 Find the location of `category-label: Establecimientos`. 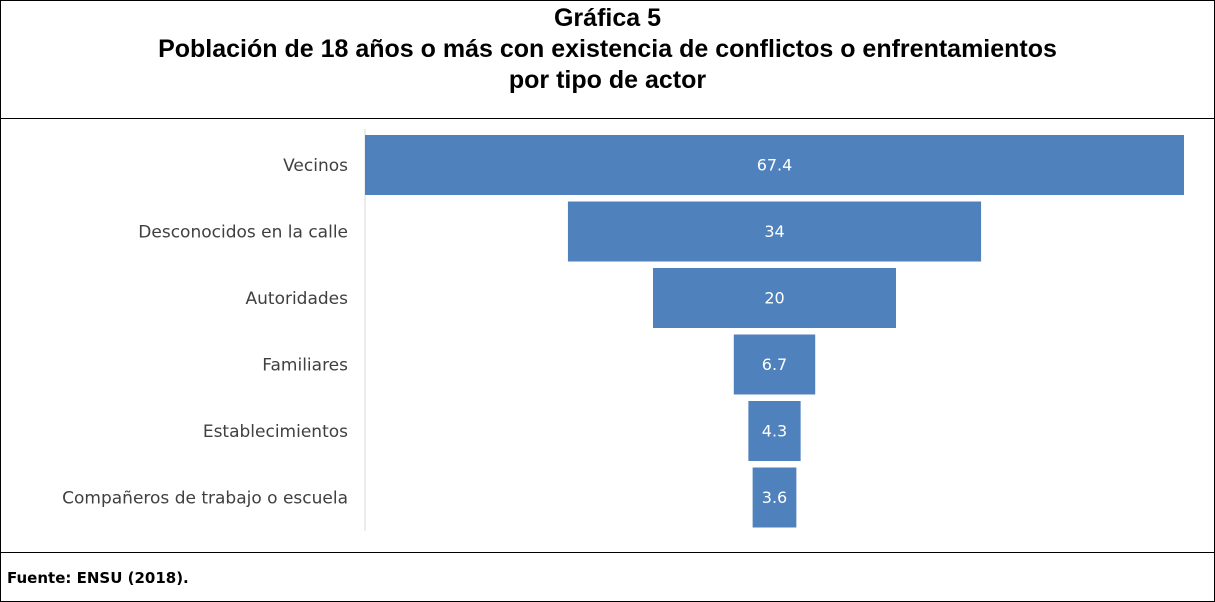

category-label: Establecimientos is located at coordinates (275, 432).